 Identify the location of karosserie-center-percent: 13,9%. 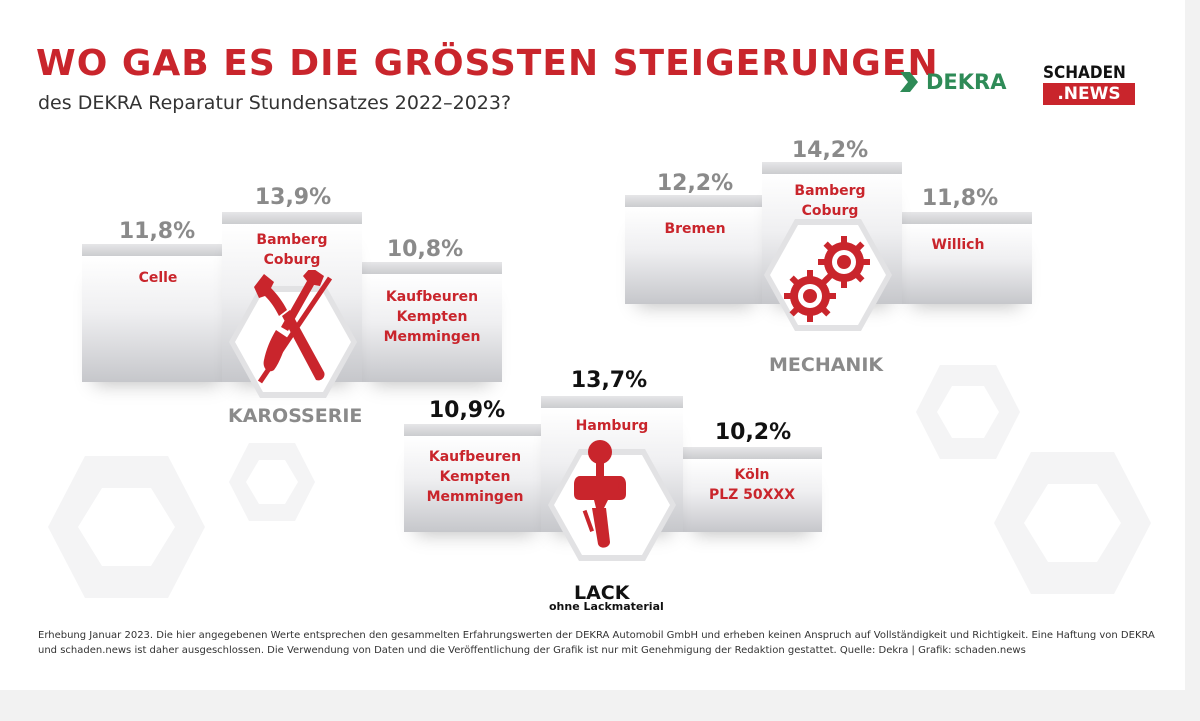
(293, 197).